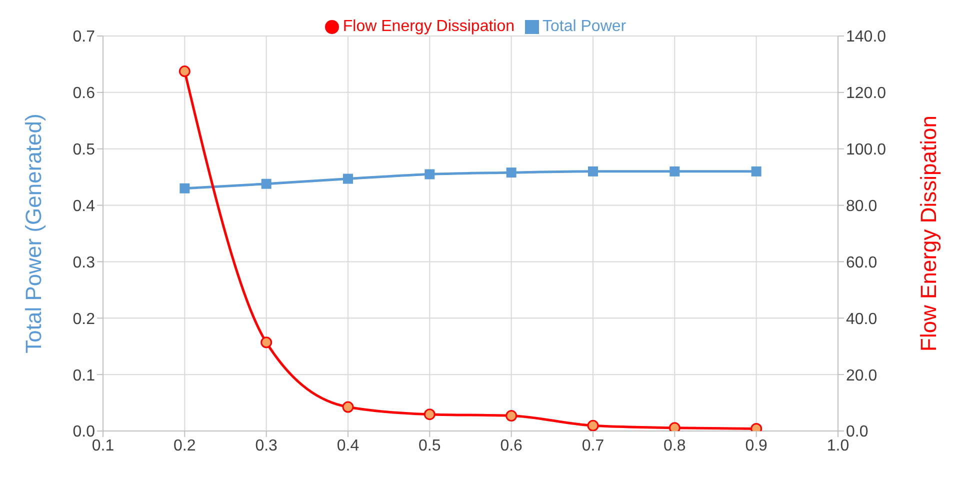 Image resolution: width=961 pixels, height=483 pixels. Describe the element at coordinates (348, 445) in the screenshot. I see `x-tick-label: 0.4` at that location.